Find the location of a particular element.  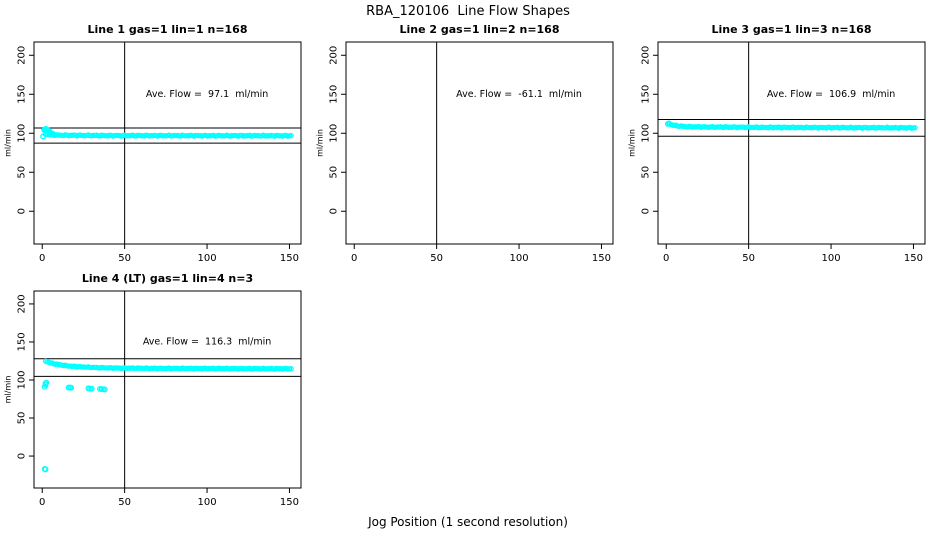

ave-flow-annotation: Ave. Flow = 116.3 ml/min is located at coordinates (207, 341).